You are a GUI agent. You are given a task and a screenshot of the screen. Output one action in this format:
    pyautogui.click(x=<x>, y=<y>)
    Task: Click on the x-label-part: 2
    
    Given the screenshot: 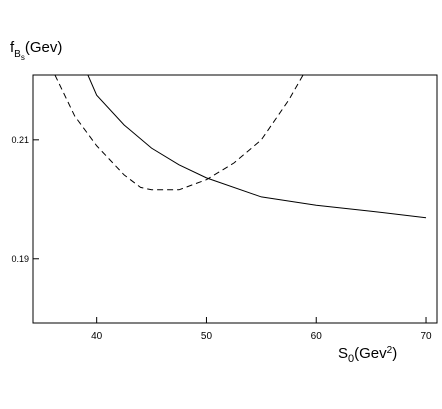 What is the action you would take?
    pyautogui.click(x=390, y=350)
    